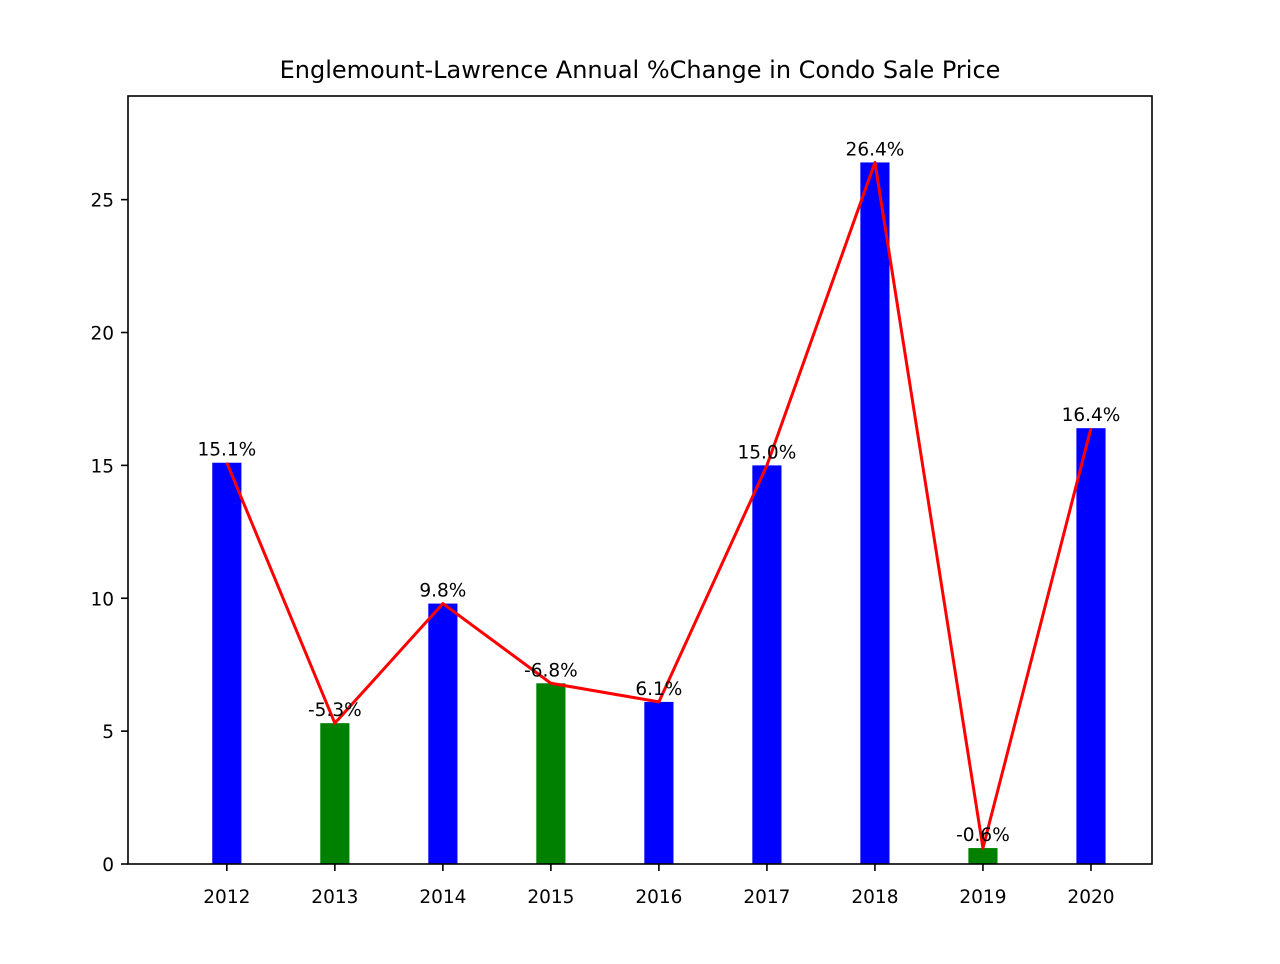 The image size is (1280, 964). Describe the element at coordinates (1091, 646) in the screenshot. I see `bar-2020` at that location.